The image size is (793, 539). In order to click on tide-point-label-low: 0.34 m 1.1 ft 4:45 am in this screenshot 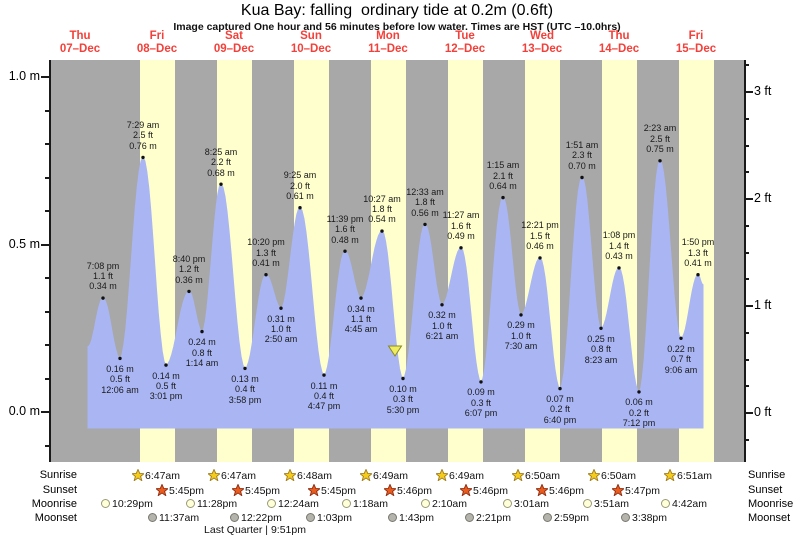, I will do `click(361, 319)`.